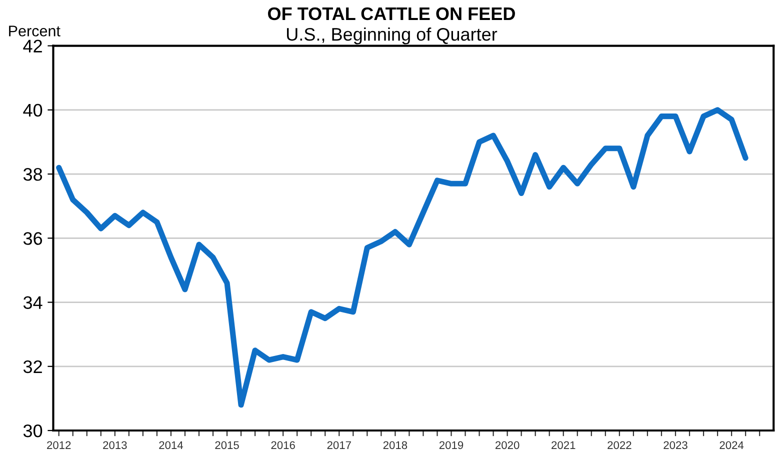 The width and height of the screenshot is (783, 458). I want to click on x-tick-label: 2013, so click(115, 445).